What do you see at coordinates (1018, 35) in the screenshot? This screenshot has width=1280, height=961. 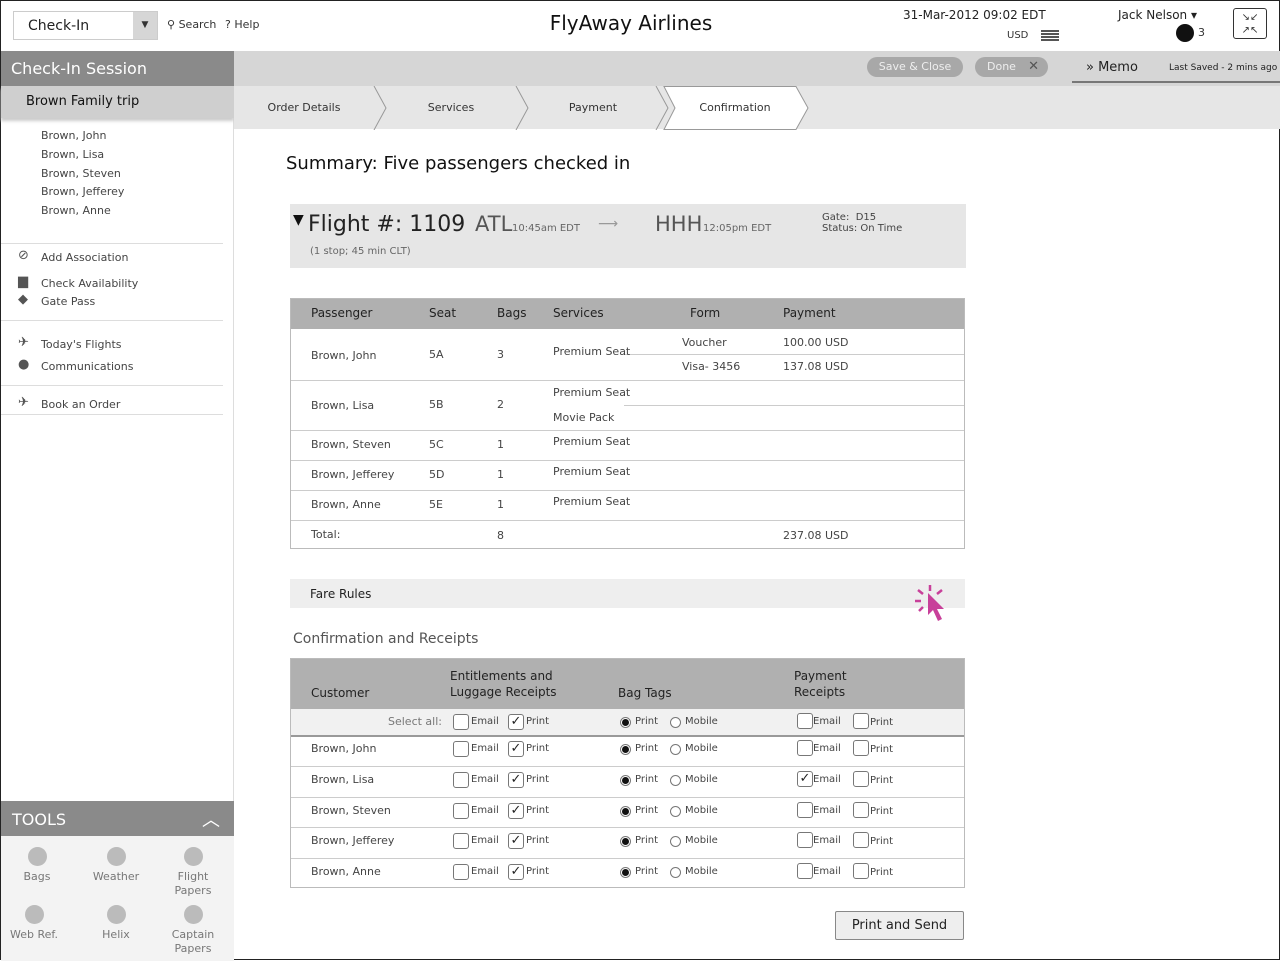 I see `currency: USD` at bounding box center [1018, 35].